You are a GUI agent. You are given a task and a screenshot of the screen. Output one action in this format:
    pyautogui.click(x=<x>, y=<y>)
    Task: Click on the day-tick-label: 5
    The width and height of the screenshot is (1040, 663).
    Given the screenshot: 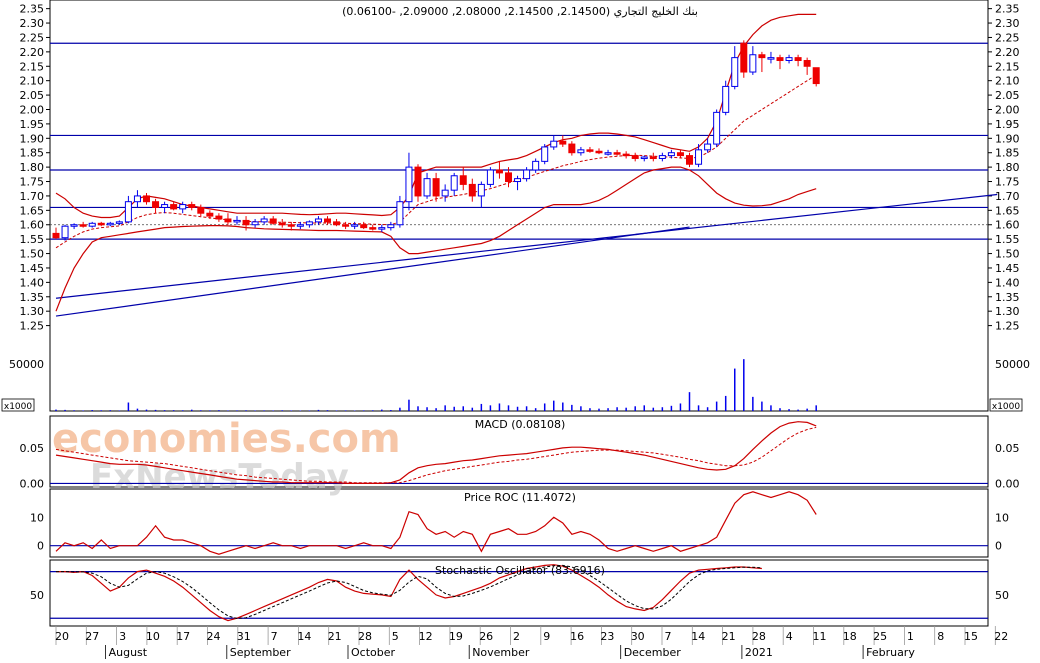 What is the action you would take?
    pyautogui.click(x=395, y=636)
    